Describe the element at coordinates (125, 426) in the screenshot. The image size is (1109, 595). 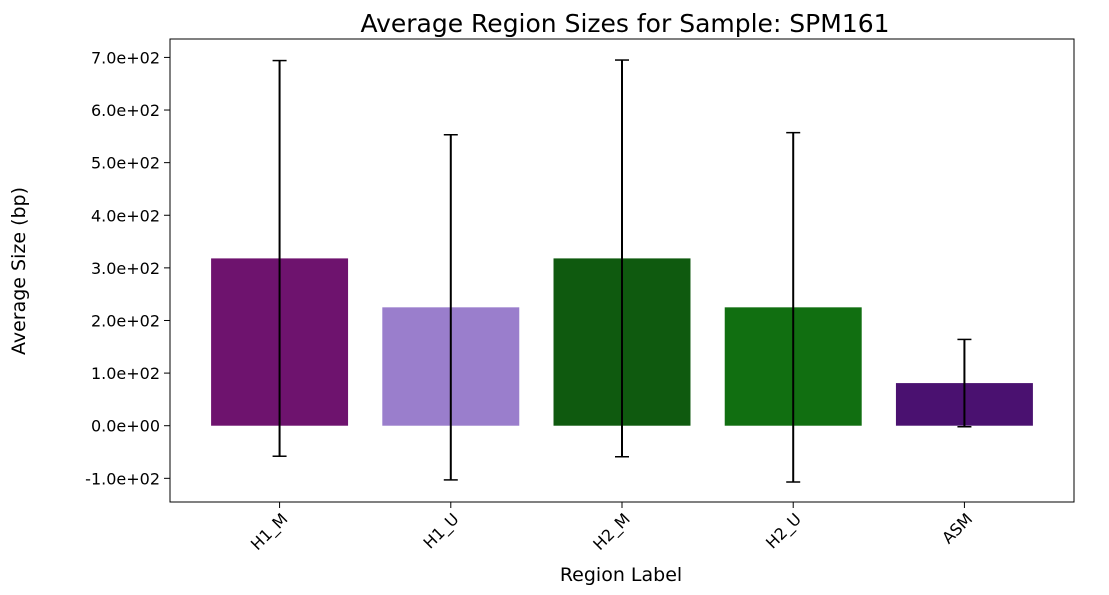
I see `y-tick-label: 0.0e+00` at that location.